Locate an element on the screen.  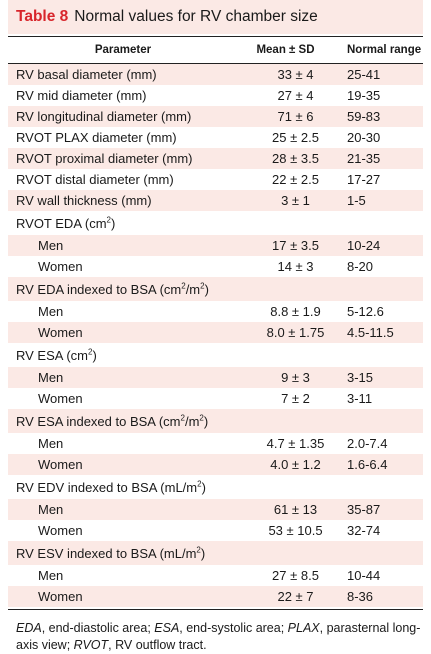
cell-normal-range: 10-24 is located at coordinates (364, 245).